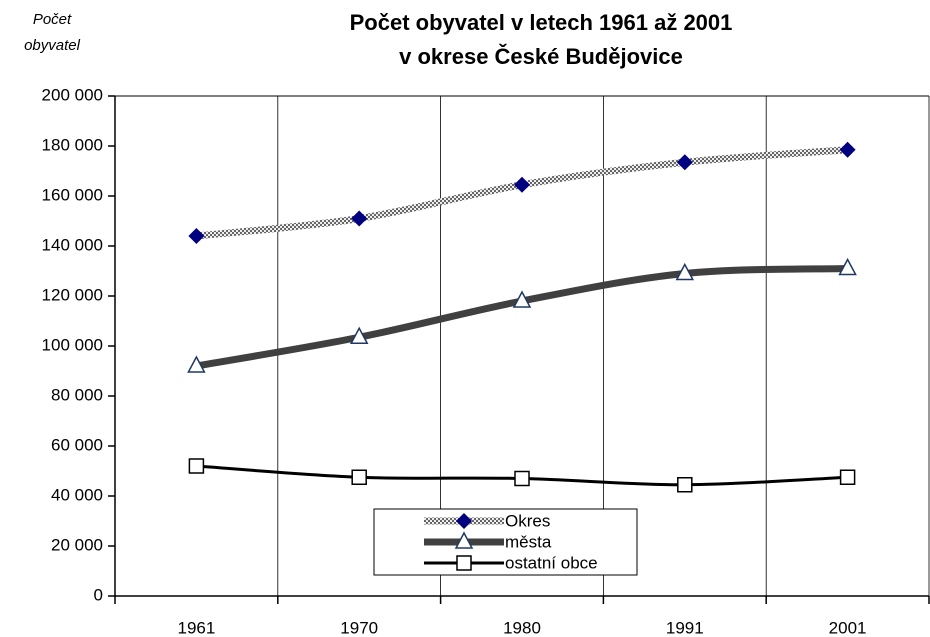 The image size is (930, 637). What do you see at coordinates (77, 394) in the screenshot?
I see `y-tick-label: 80 000` at bounding box center [77, 394].